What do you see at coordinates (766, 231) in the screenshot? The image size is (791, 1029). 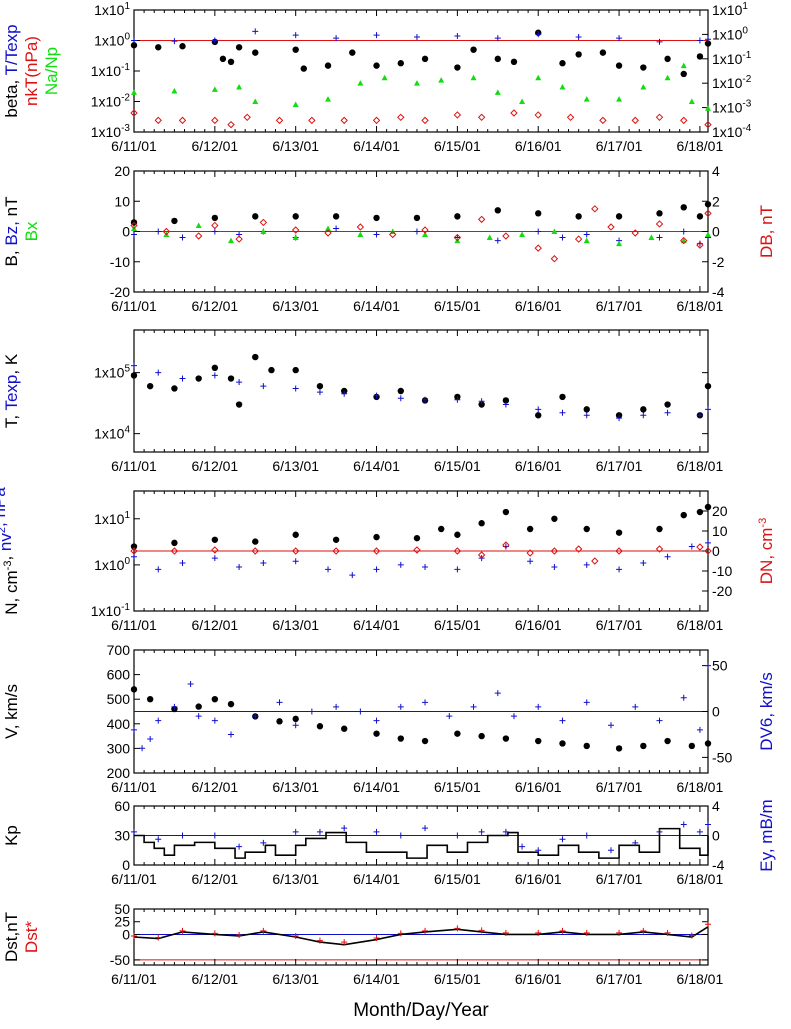 I see `y2-axis-label: DB, nT` at bounding box center [766, 231].